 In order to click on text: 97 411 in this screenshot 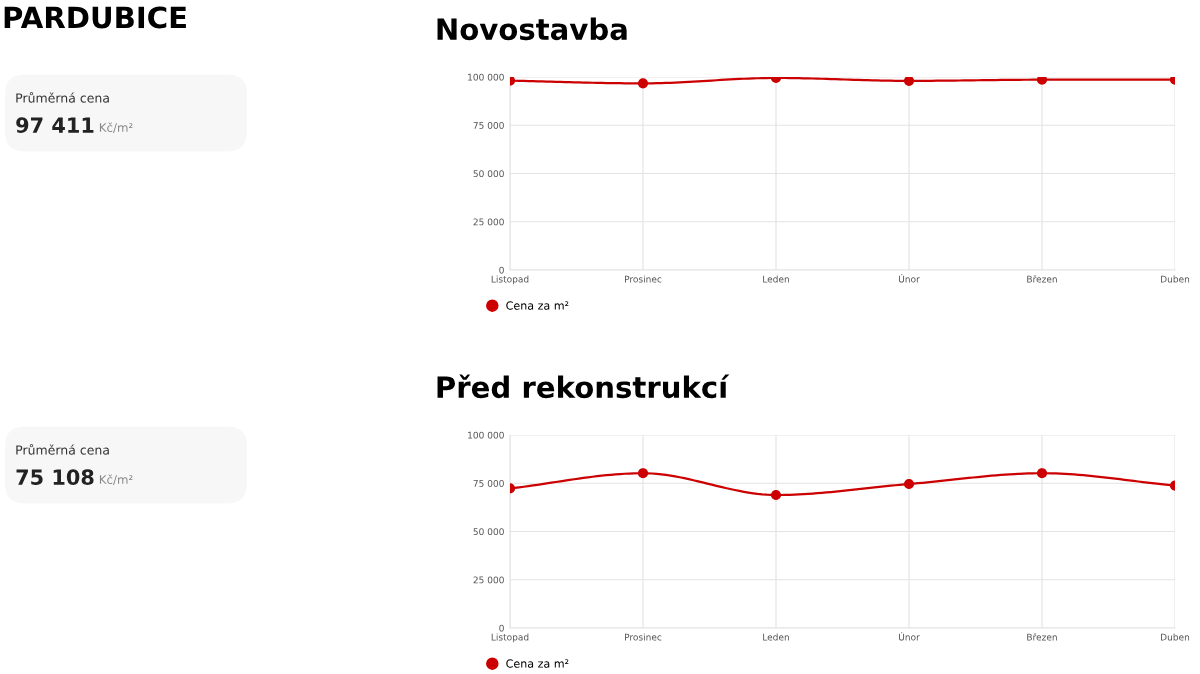, I will do `click(55, 125)`.